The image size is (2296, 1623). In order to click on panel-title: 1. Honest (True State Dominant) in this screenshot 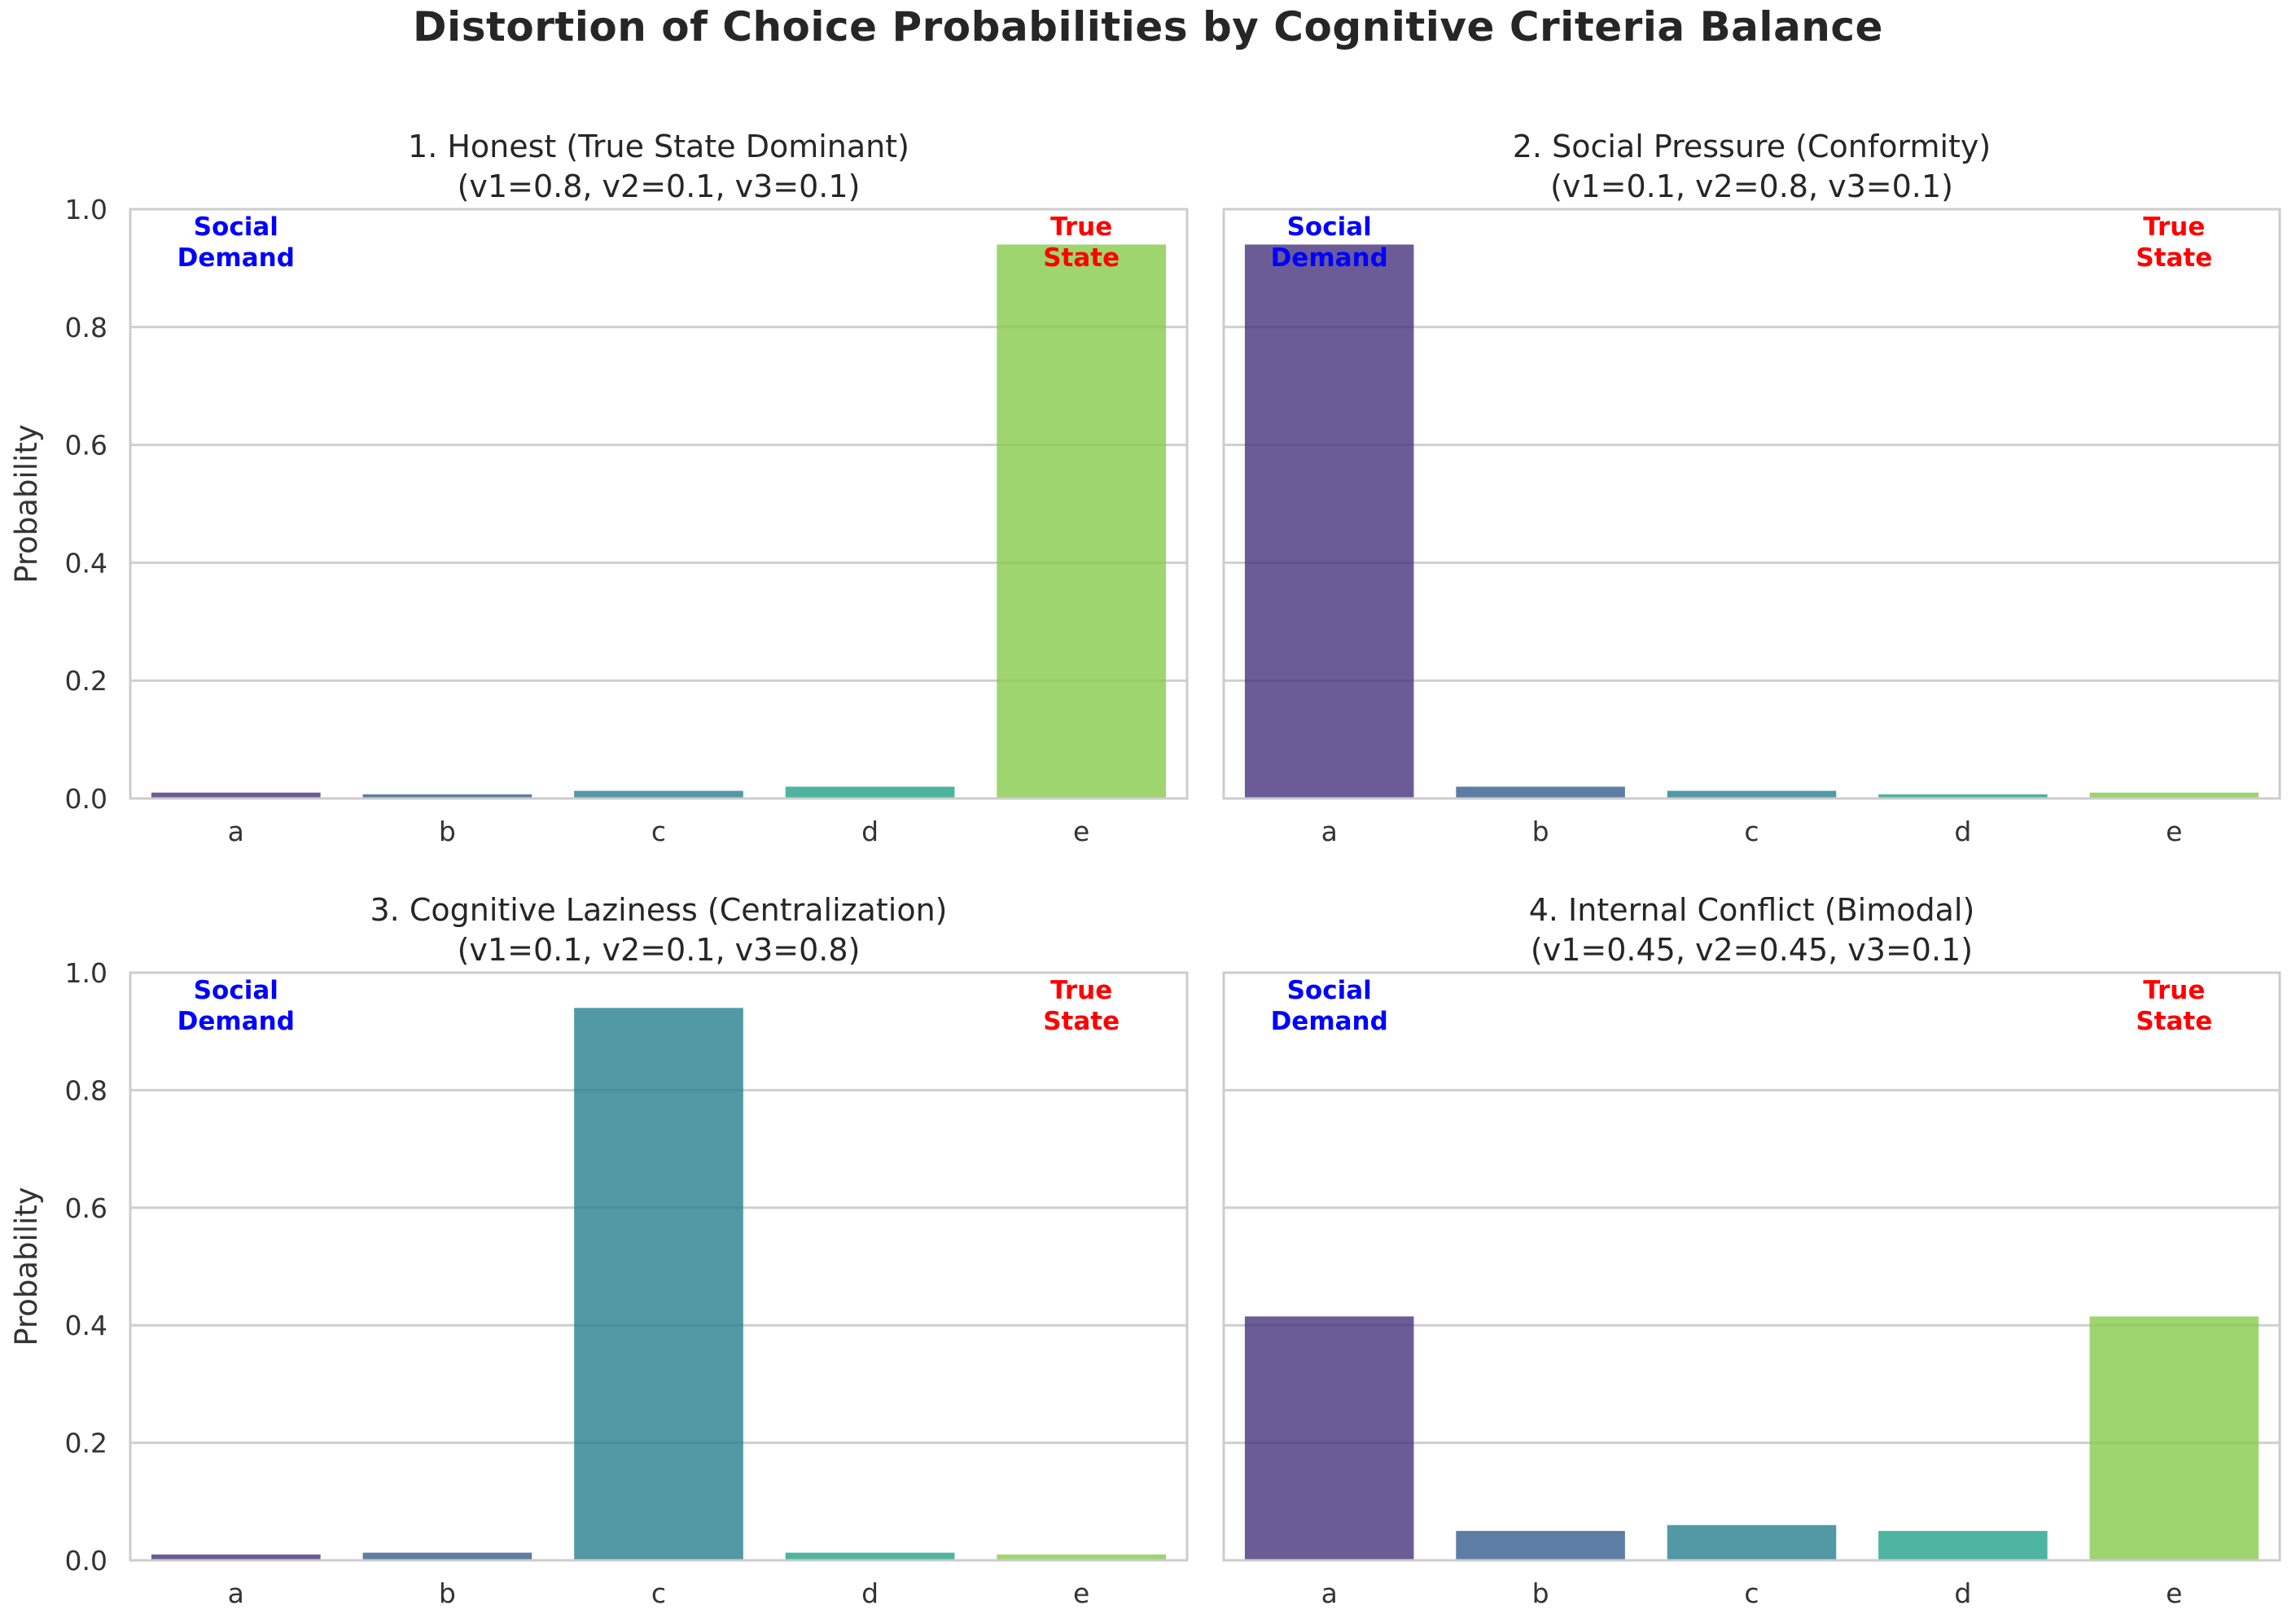, I will do `click(658, 146)`.